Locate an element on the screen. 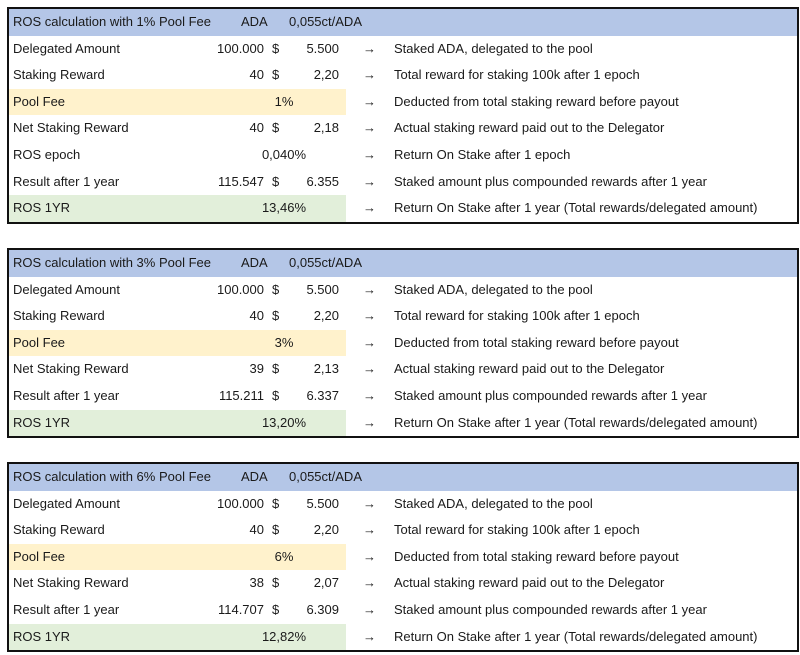 Image resolution: width=800 pixels, height=655 pixels. row-label: ROS 1YR is located at coordinates (42, 208).